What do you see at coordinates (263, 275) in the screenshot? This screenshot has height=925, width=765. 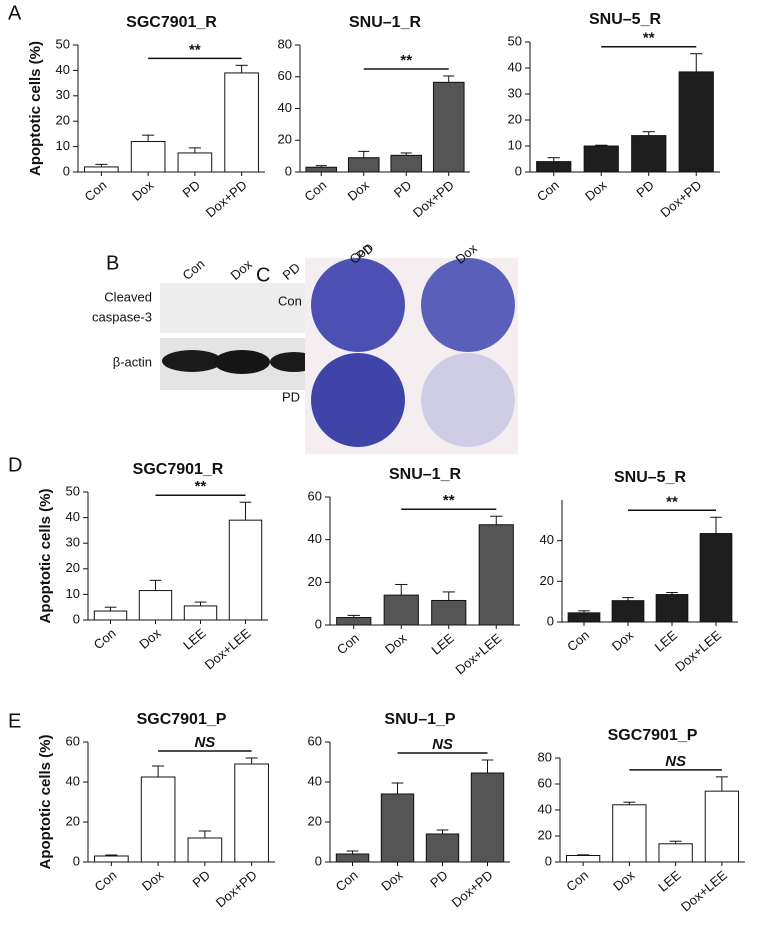 I see `panel-label: C` at bounding box center [263, 275].